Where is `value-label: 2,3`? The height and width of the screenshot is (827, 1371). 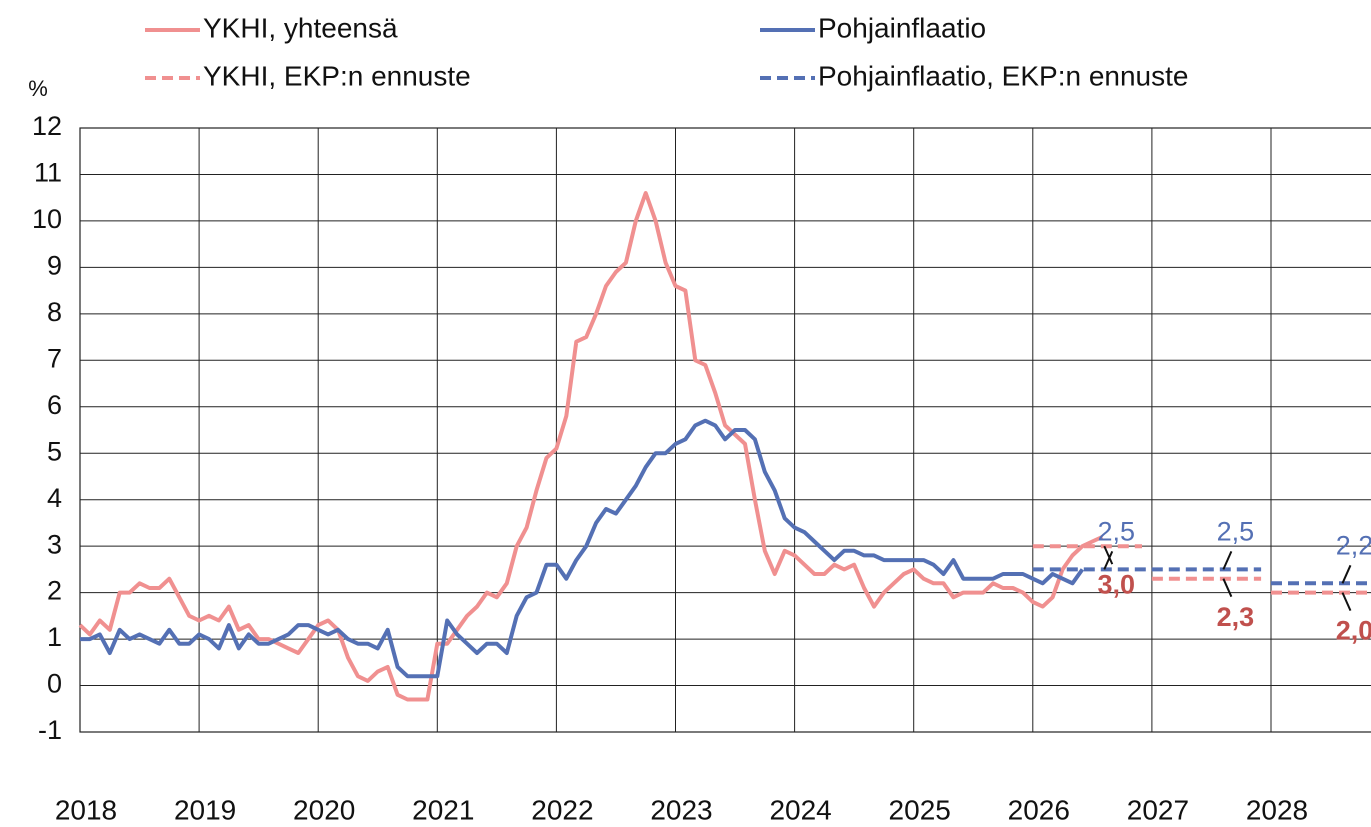 value-label: 2,3 is located at coordinates (1236, 617).